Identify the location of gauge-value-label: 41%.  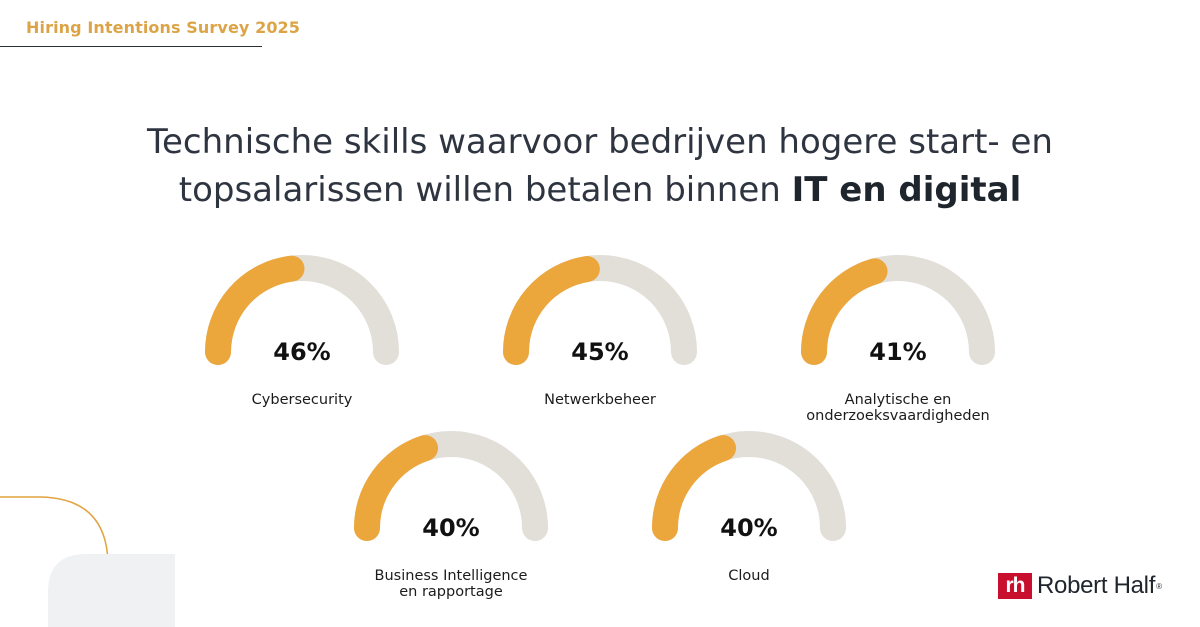
(897, 352).